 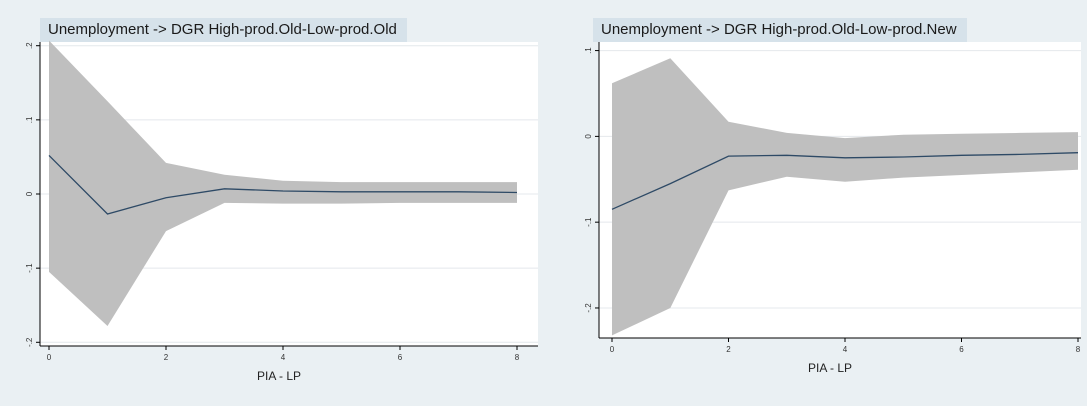 I want to click on y-tick-label: .2, so click(x=29, y=45).